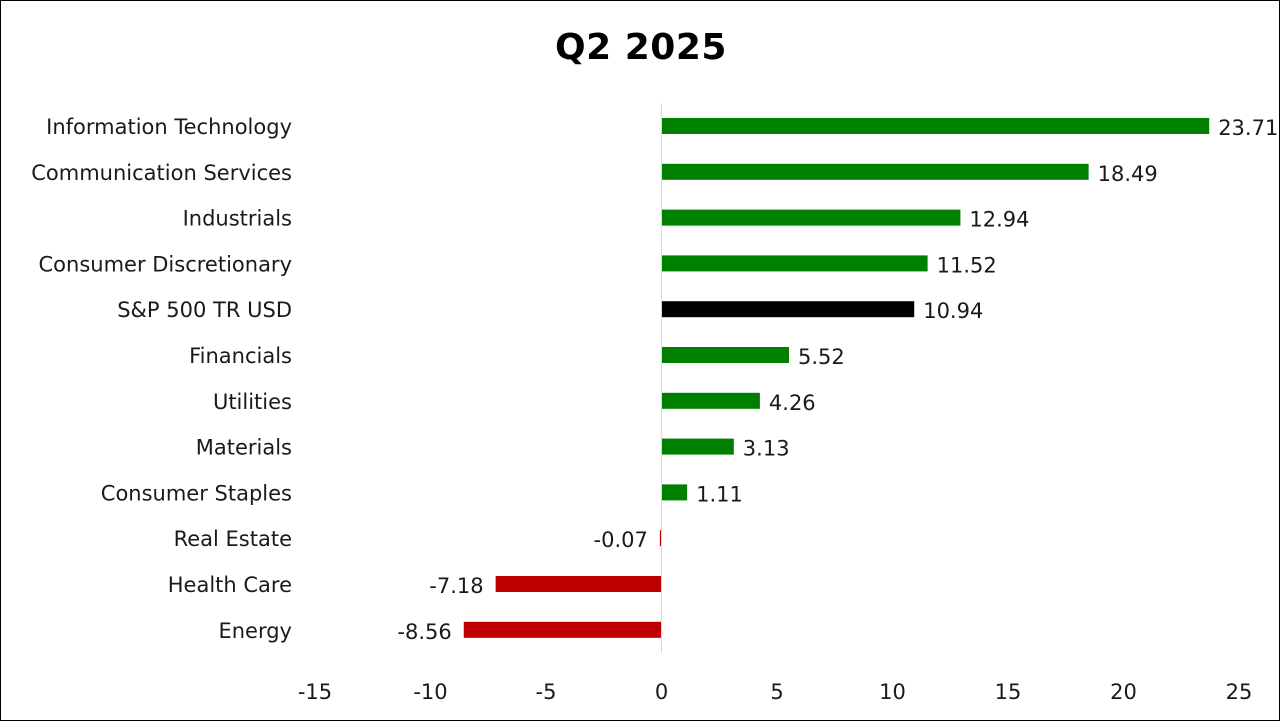 This screenshot has height=721, width=1280. I want to click on x-tick-label: -15, so click(315, 692).